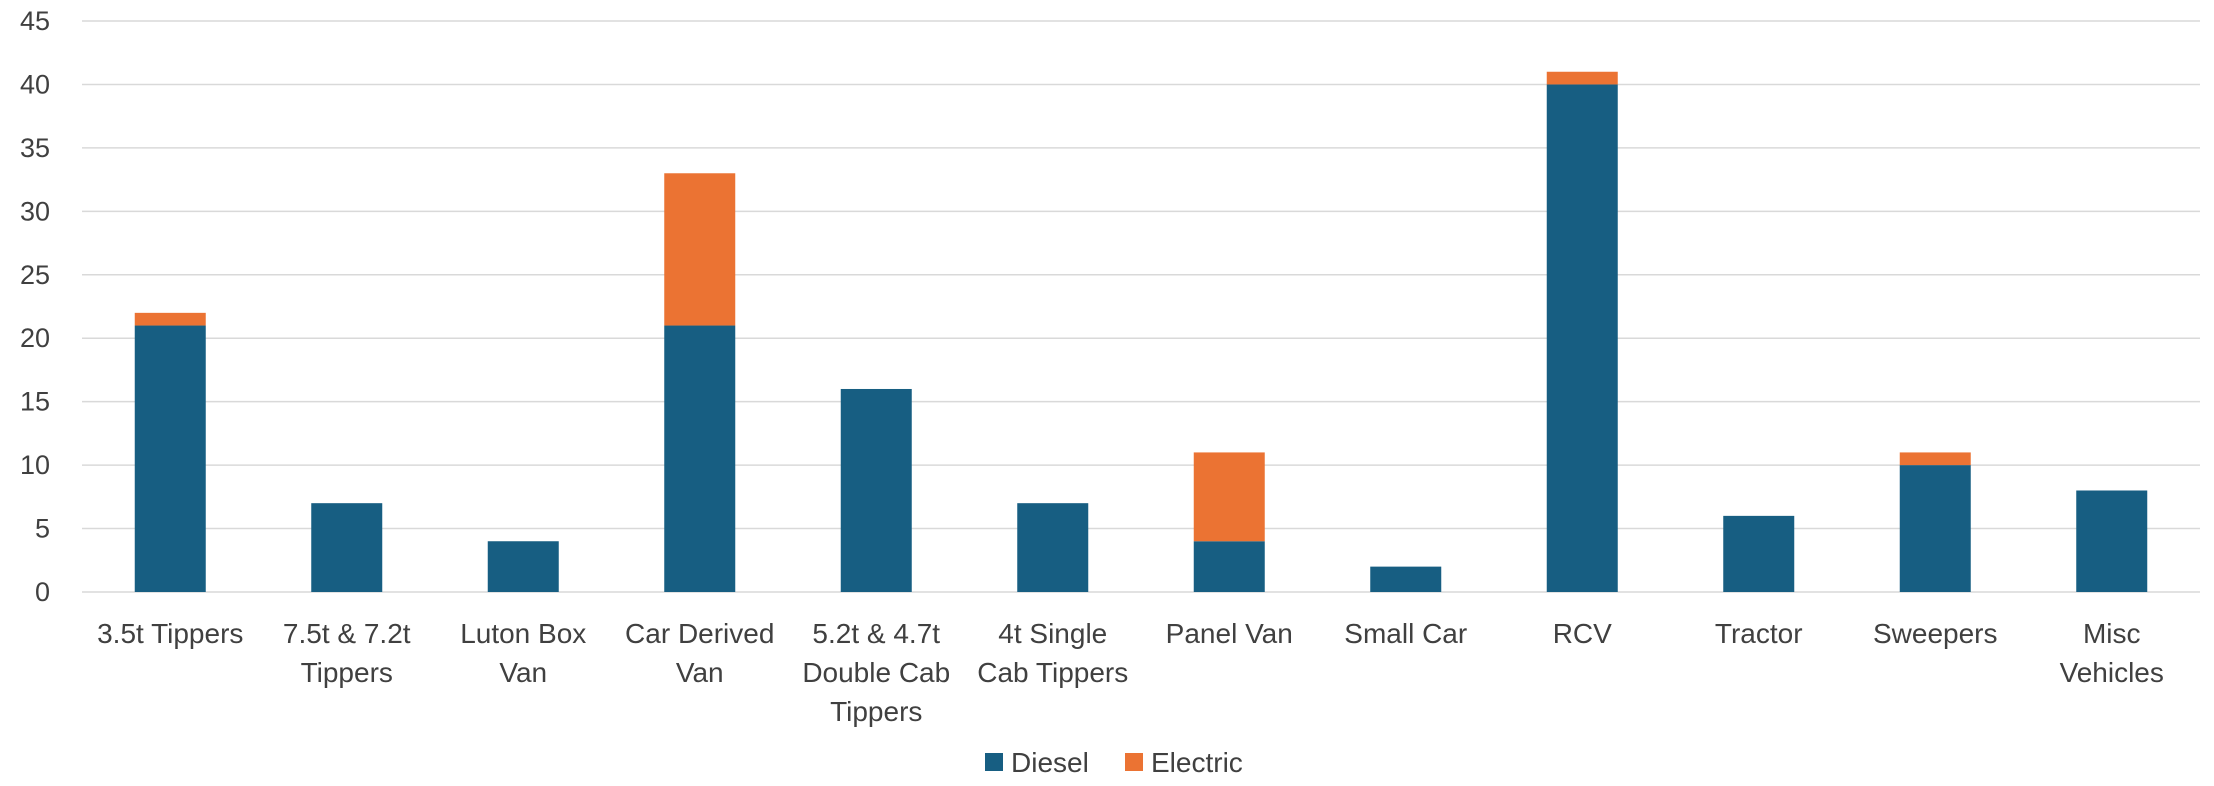 The image size is (2214, 786). Describe the element at coordinates (1114, 762) in the screenshot. I see `legend: Diesel Electric` at that location.